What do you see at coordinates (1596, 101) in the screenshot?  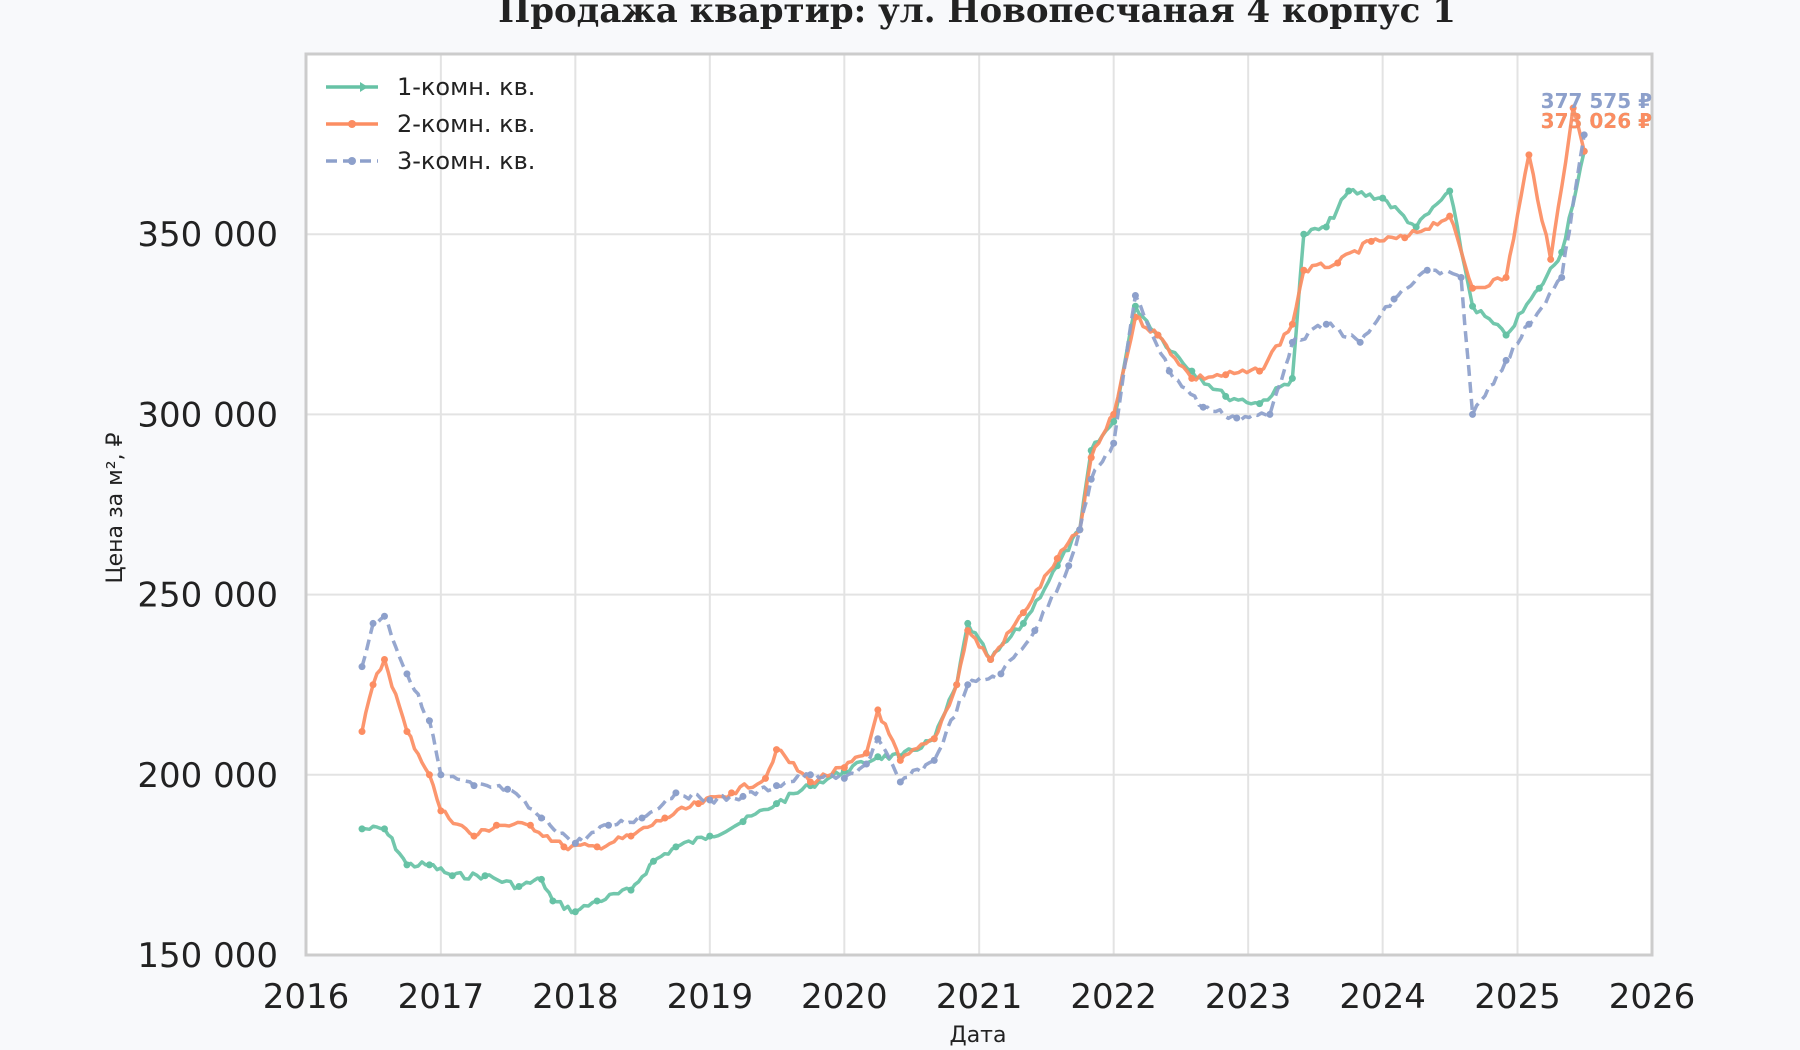 I see `end-value-label: 377 575 ₽` at bounding box center [1596, 101].